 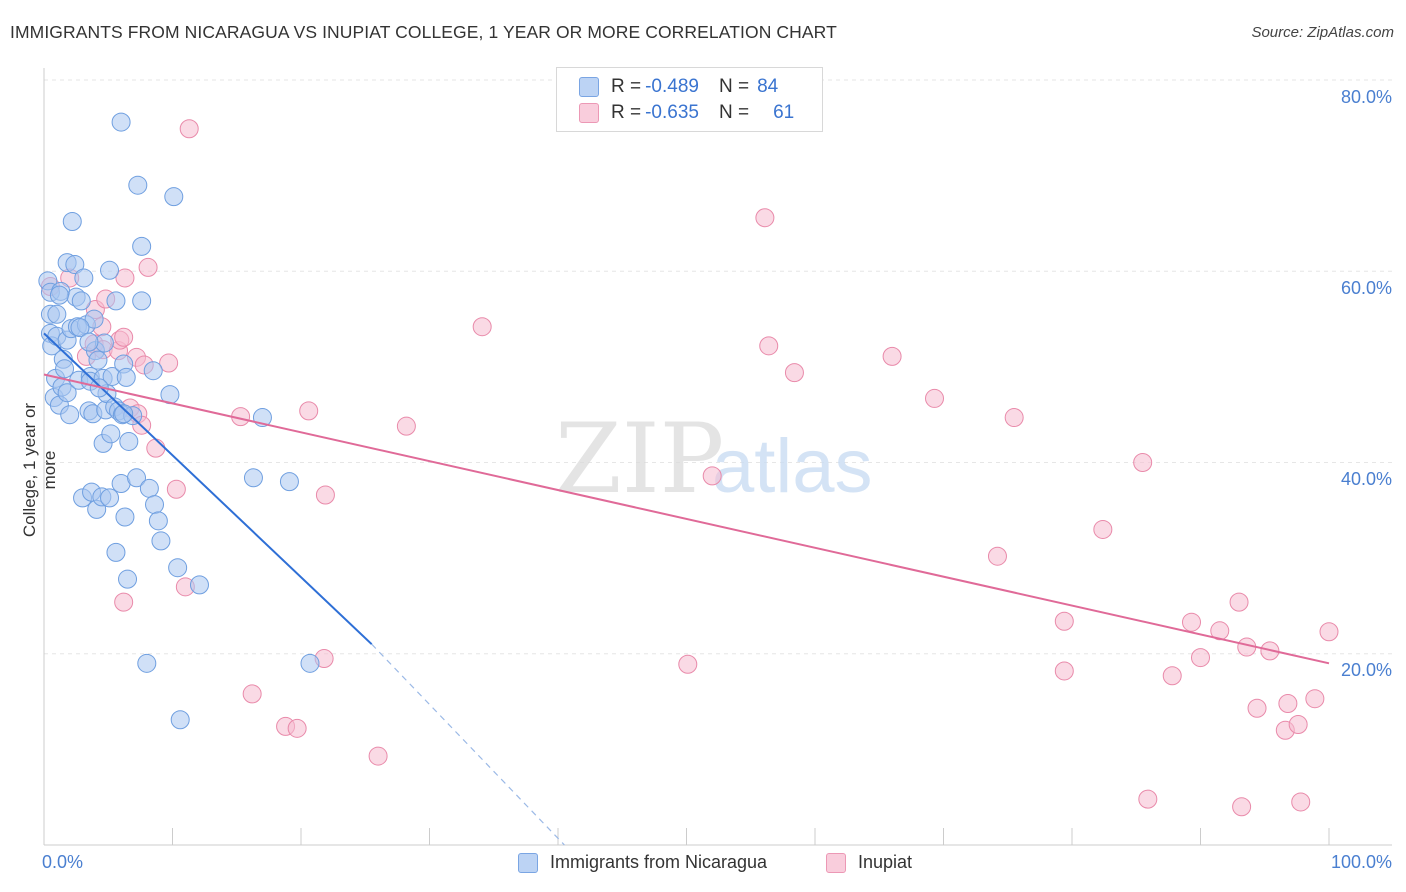 What do you see at coordinates (639, 459) in the screenshot?
I see `watermark-zip: ZIP` at bounding box center [639, 459].